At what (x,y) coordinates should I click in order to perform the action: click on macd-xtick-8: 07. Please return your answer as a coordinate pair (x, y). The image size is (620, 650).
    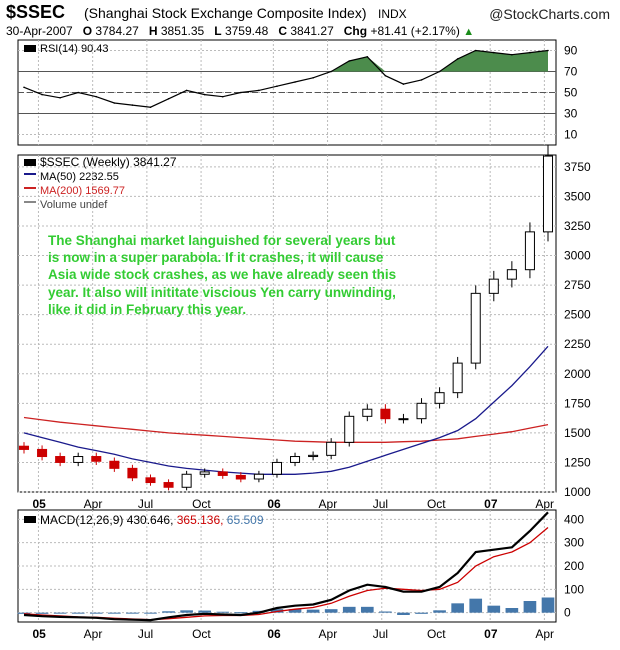
    Looking at the image, I should click on (491, 634).